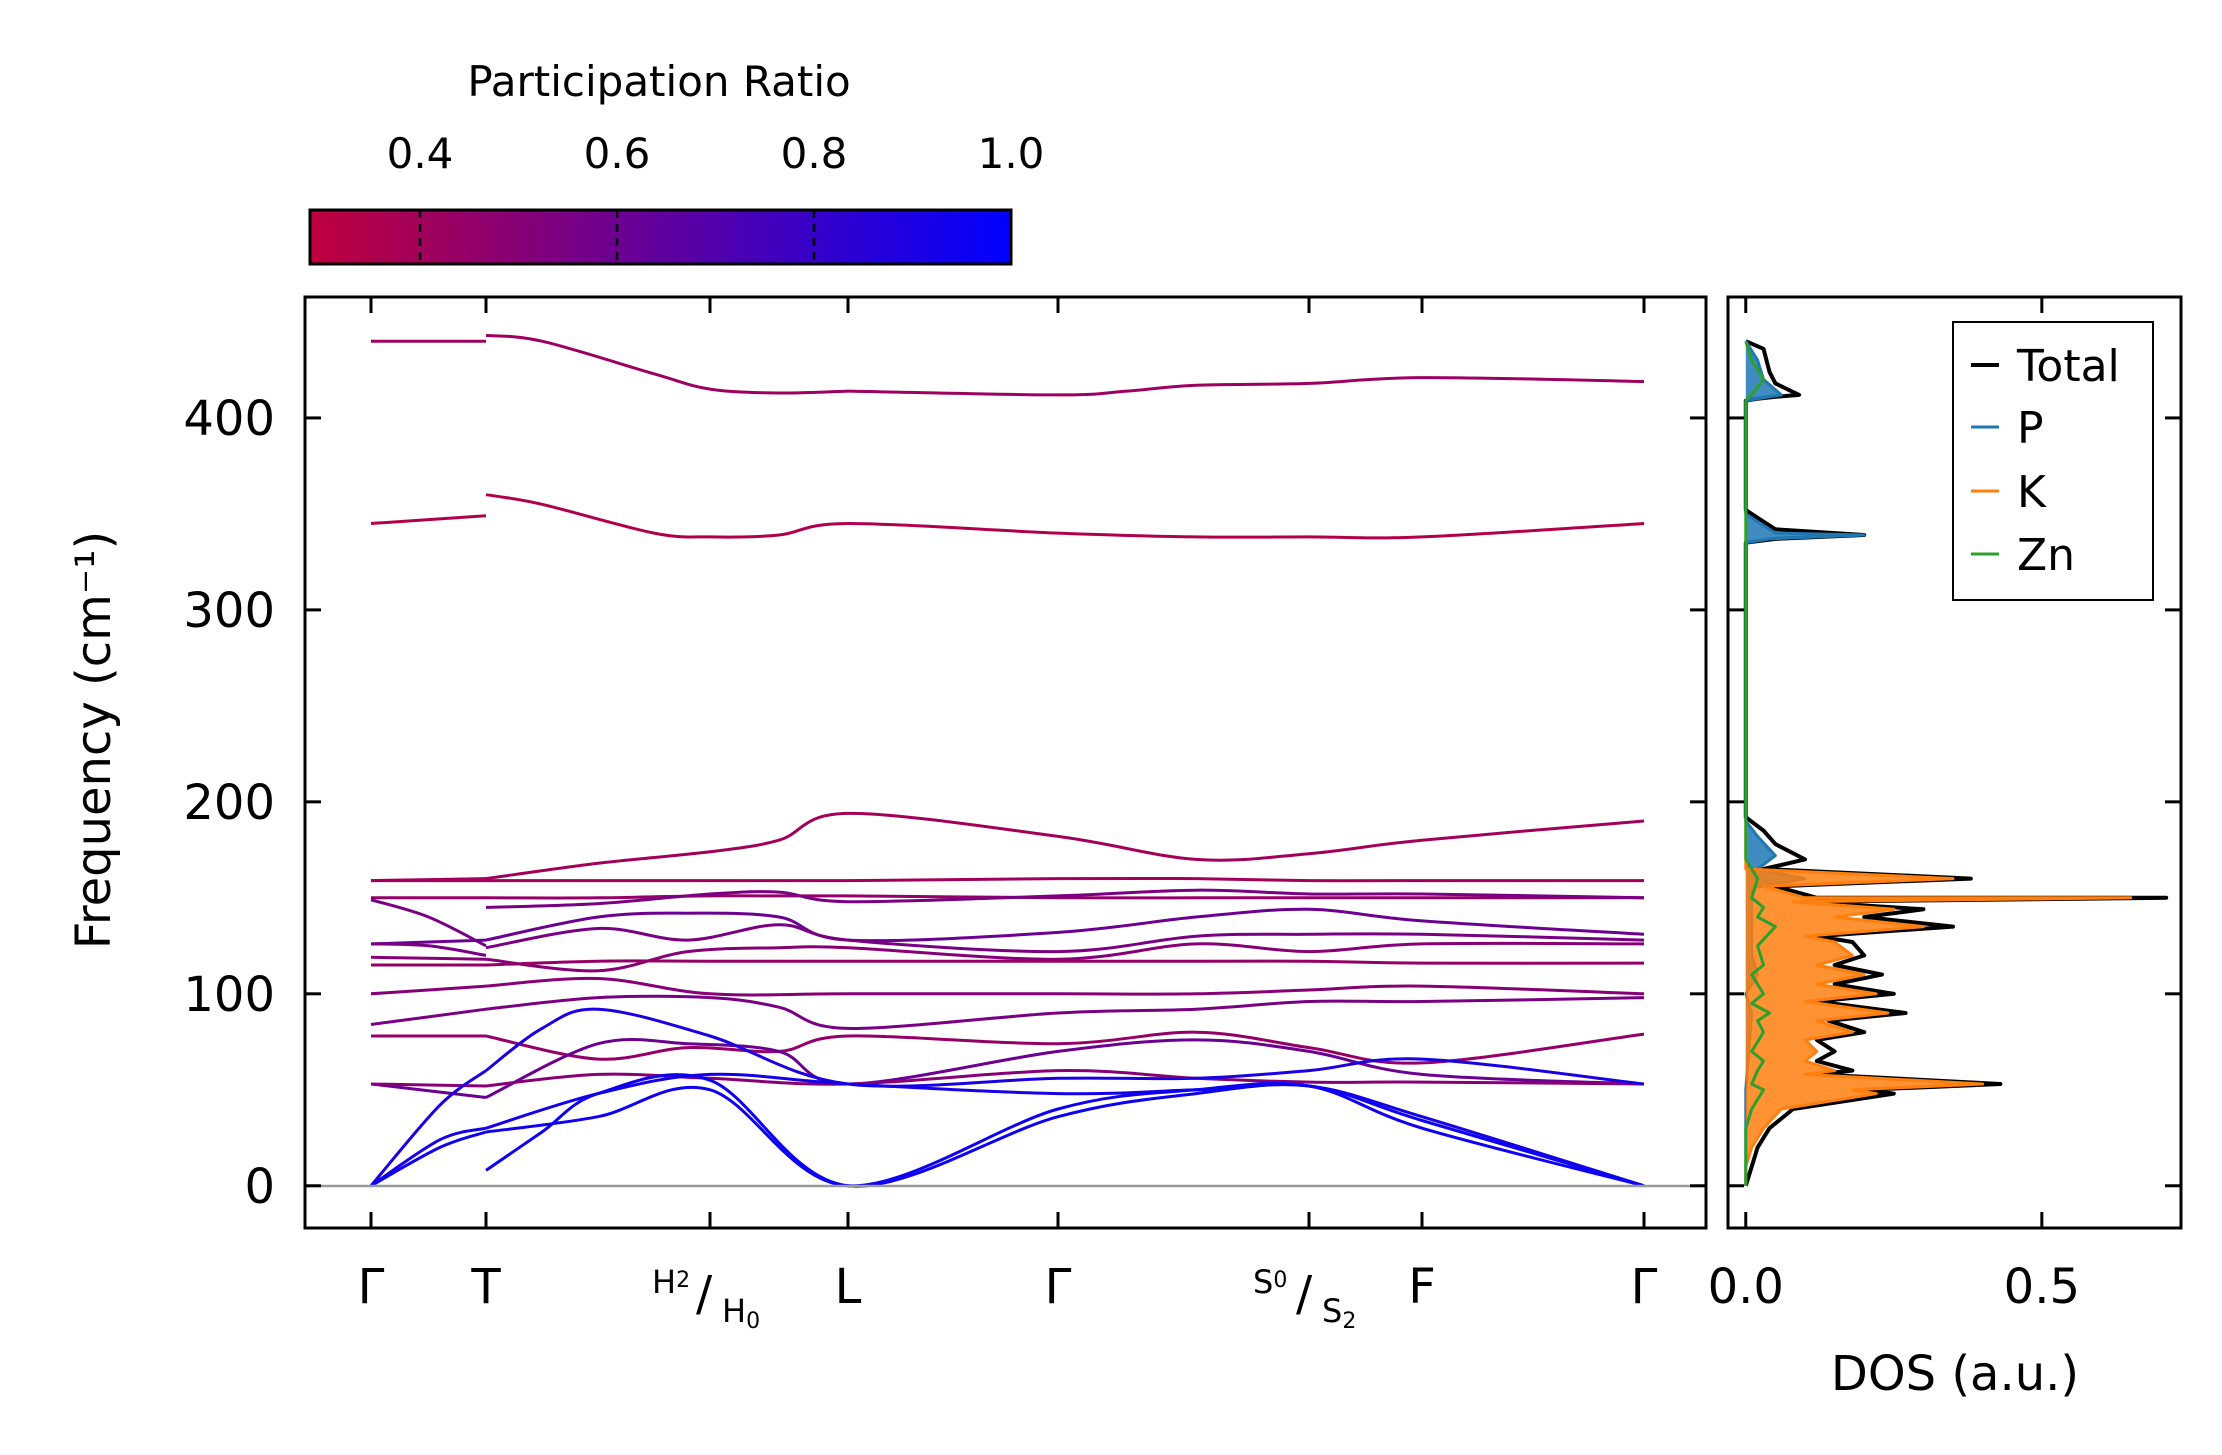  What do you see at coordinates (420, 153) in the screenshot?
I see `colorbar-tick-label: 0.4` at bounding box center [420, 153].